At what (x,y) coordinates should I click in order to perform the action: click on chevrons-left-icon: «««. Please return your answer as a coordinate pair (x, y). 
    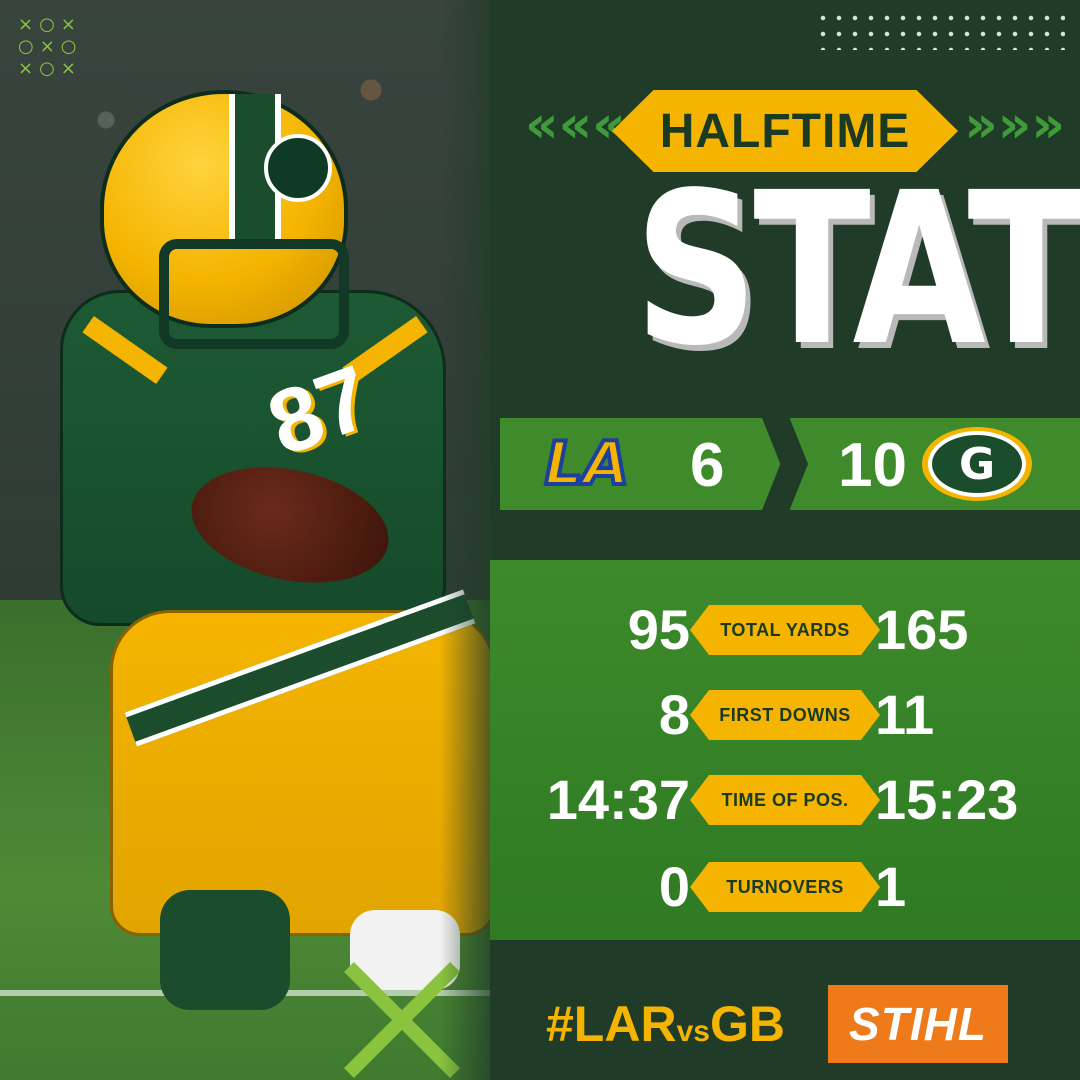
    Looking at the image, I should click on (575, 125).